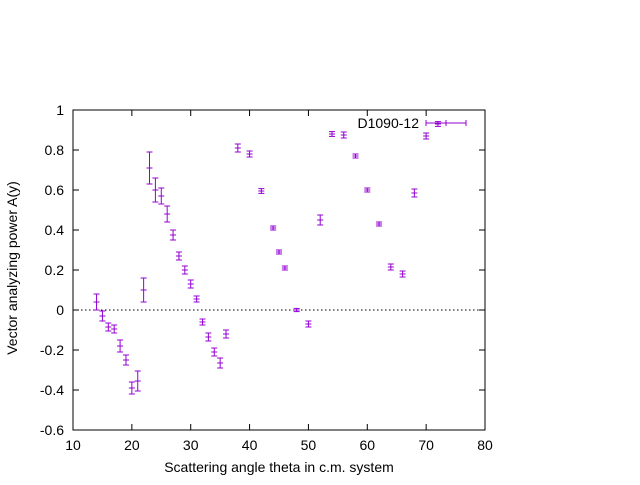  I want to click on legend: D1090-12, so click(412, 123).